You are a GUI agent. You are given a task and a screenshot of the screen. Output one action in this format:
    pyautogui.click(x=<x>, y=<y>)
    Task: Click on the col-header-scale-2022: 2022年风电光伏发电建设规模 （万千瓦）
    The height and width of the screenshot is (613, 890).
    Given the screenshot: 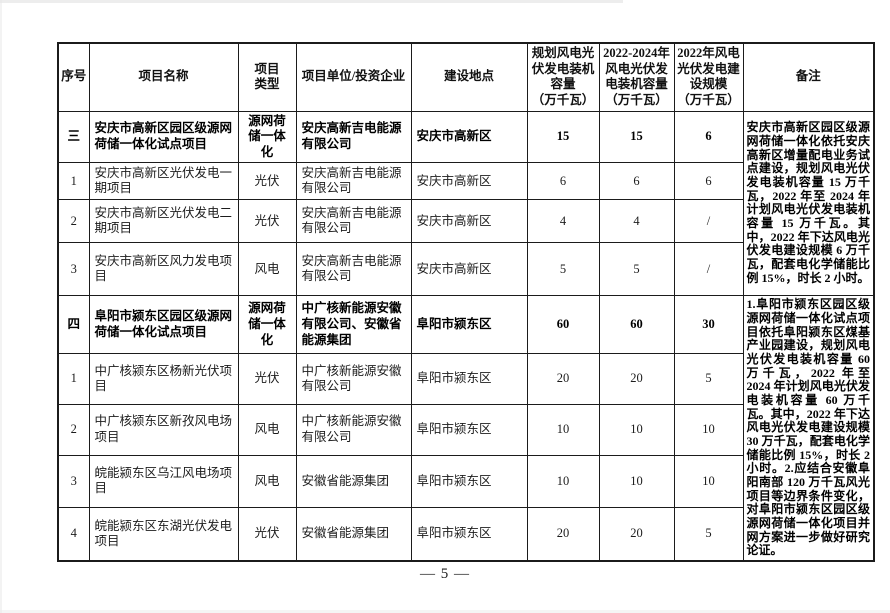 What is the action you would take?
    pyautogui.click(x=708, y=77)
    